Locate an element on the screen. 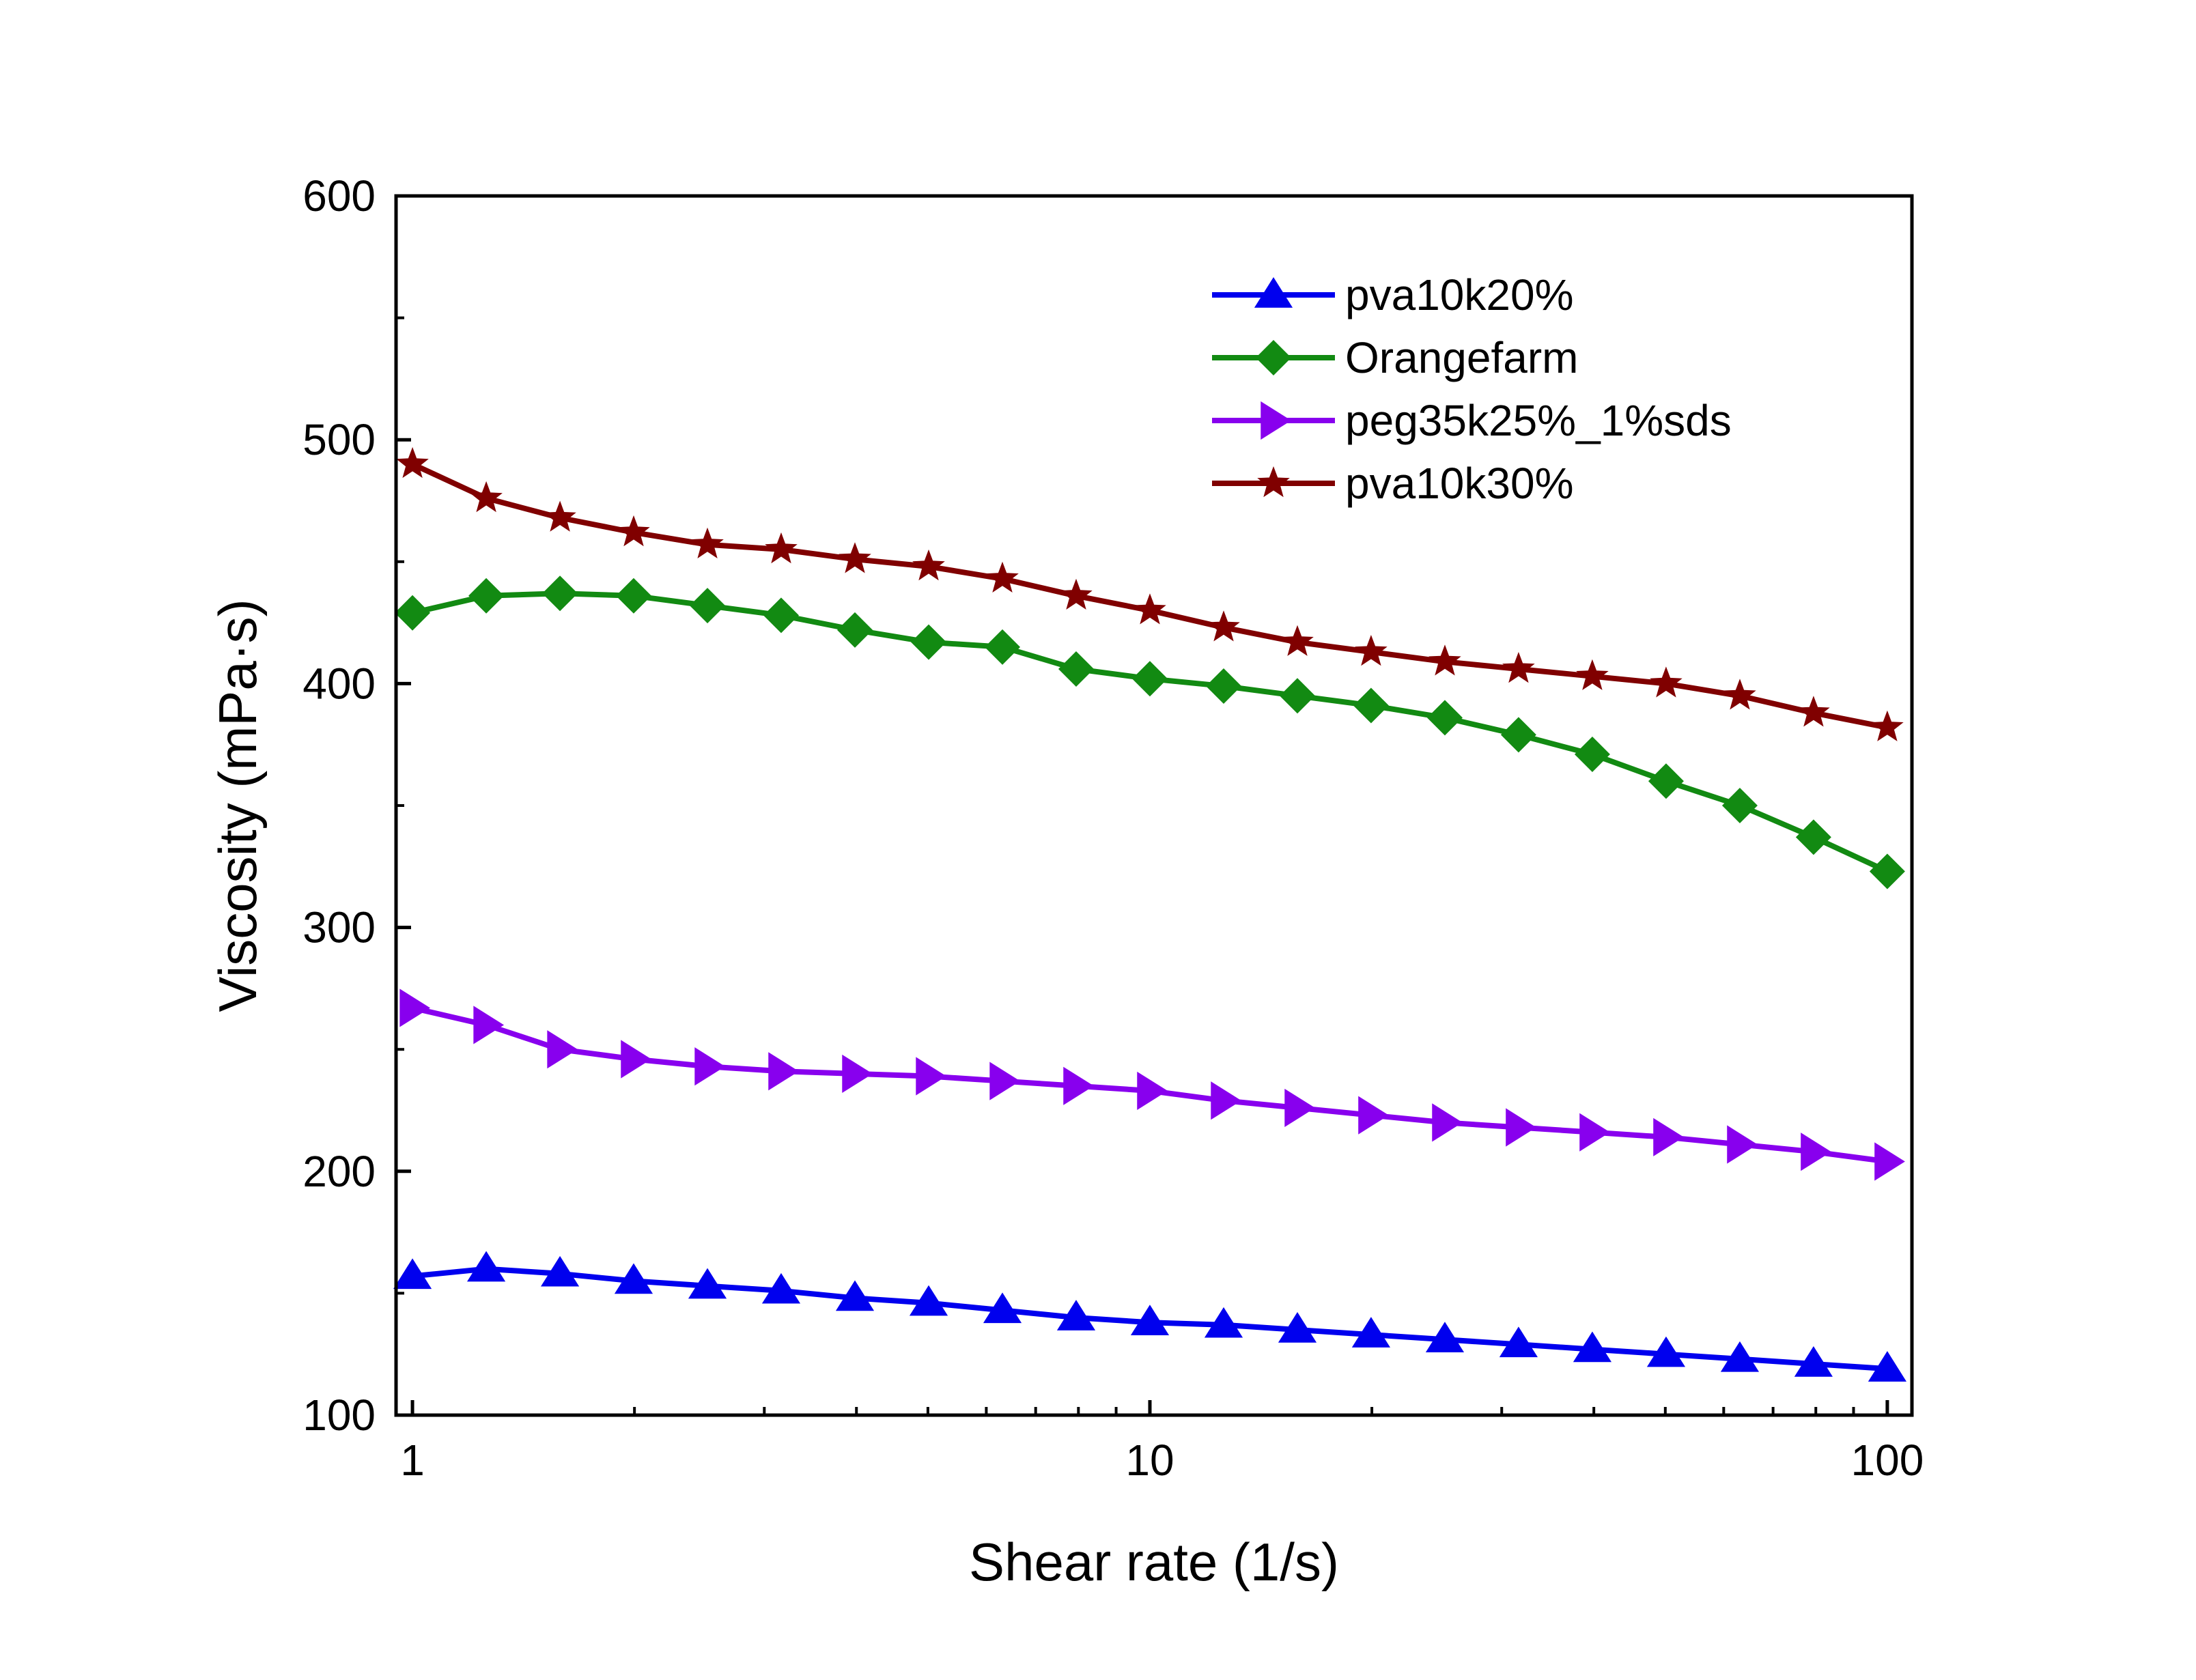  series-pva10k30% is located at coordinates (1150, 593).